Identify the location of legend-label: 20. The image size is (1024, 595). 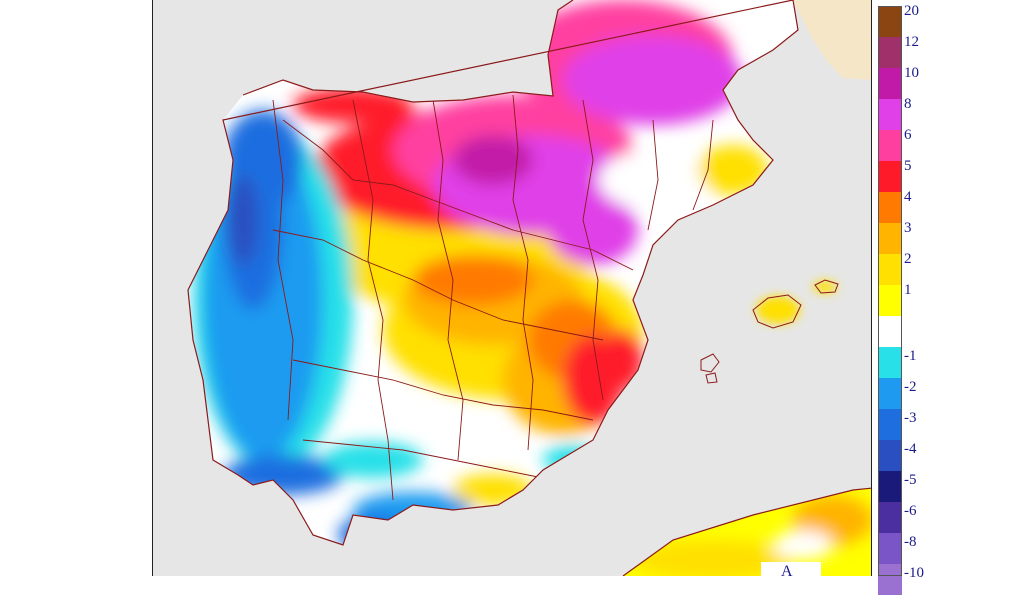
(911, 11).